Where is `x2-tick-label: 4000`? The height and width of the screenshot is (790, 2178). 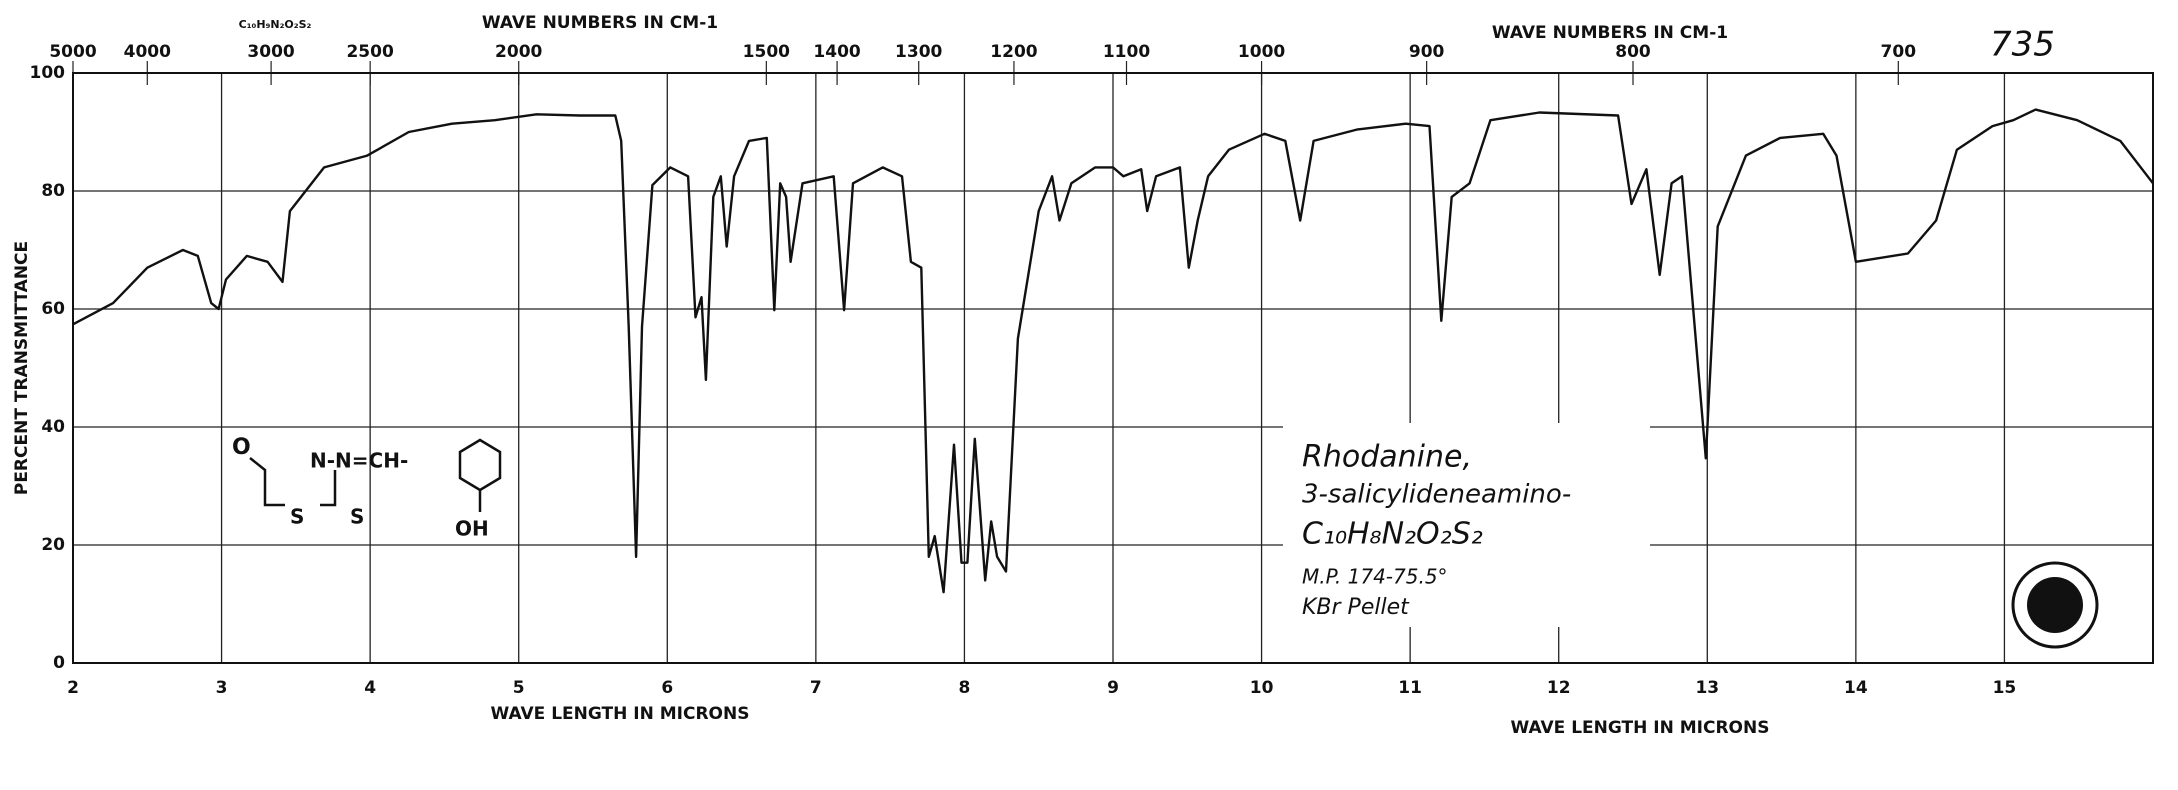
x2-tick-label: 4000 is located at coordinates (147, 52).